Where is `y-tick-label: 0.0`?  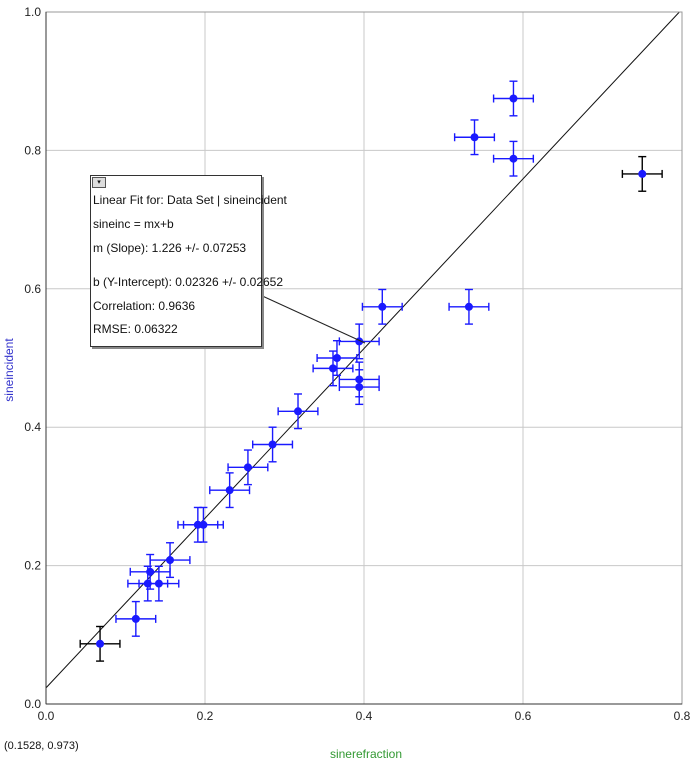 y-tick-label: 0.0 is located at coordinates (32, 704).